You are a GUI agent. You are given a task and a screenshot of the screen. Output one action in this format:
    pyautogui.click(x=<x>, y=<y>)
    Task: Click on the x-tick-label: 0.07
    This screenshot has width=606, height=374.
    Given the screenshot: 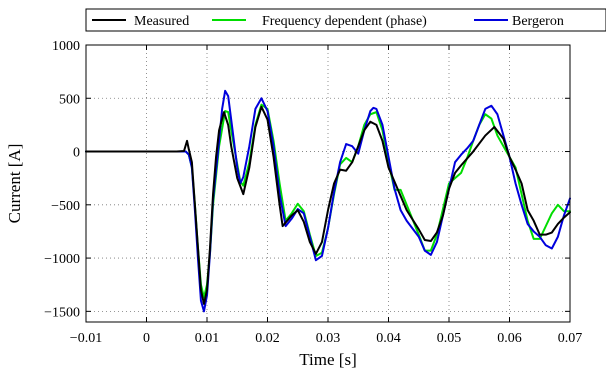 What is the action you would take?
    pyautogui.click(x=570, y=338)
    